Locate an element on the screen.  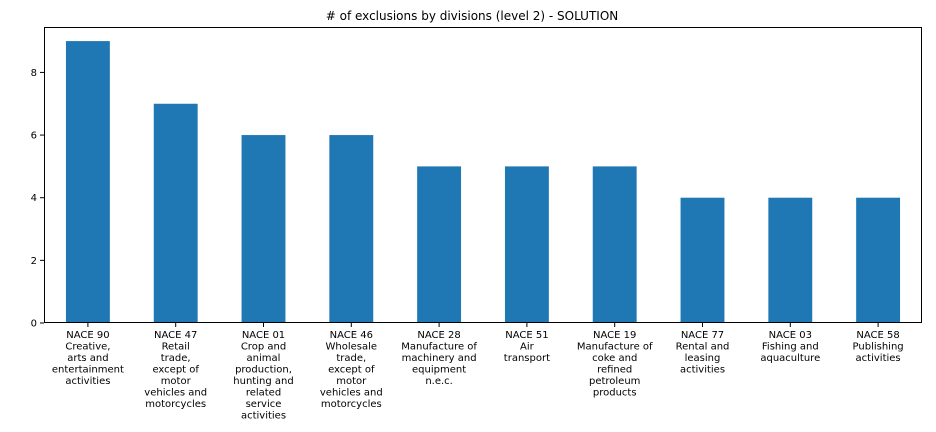
x-tick-label-line: Creative, is located at coordinates (87, 347).